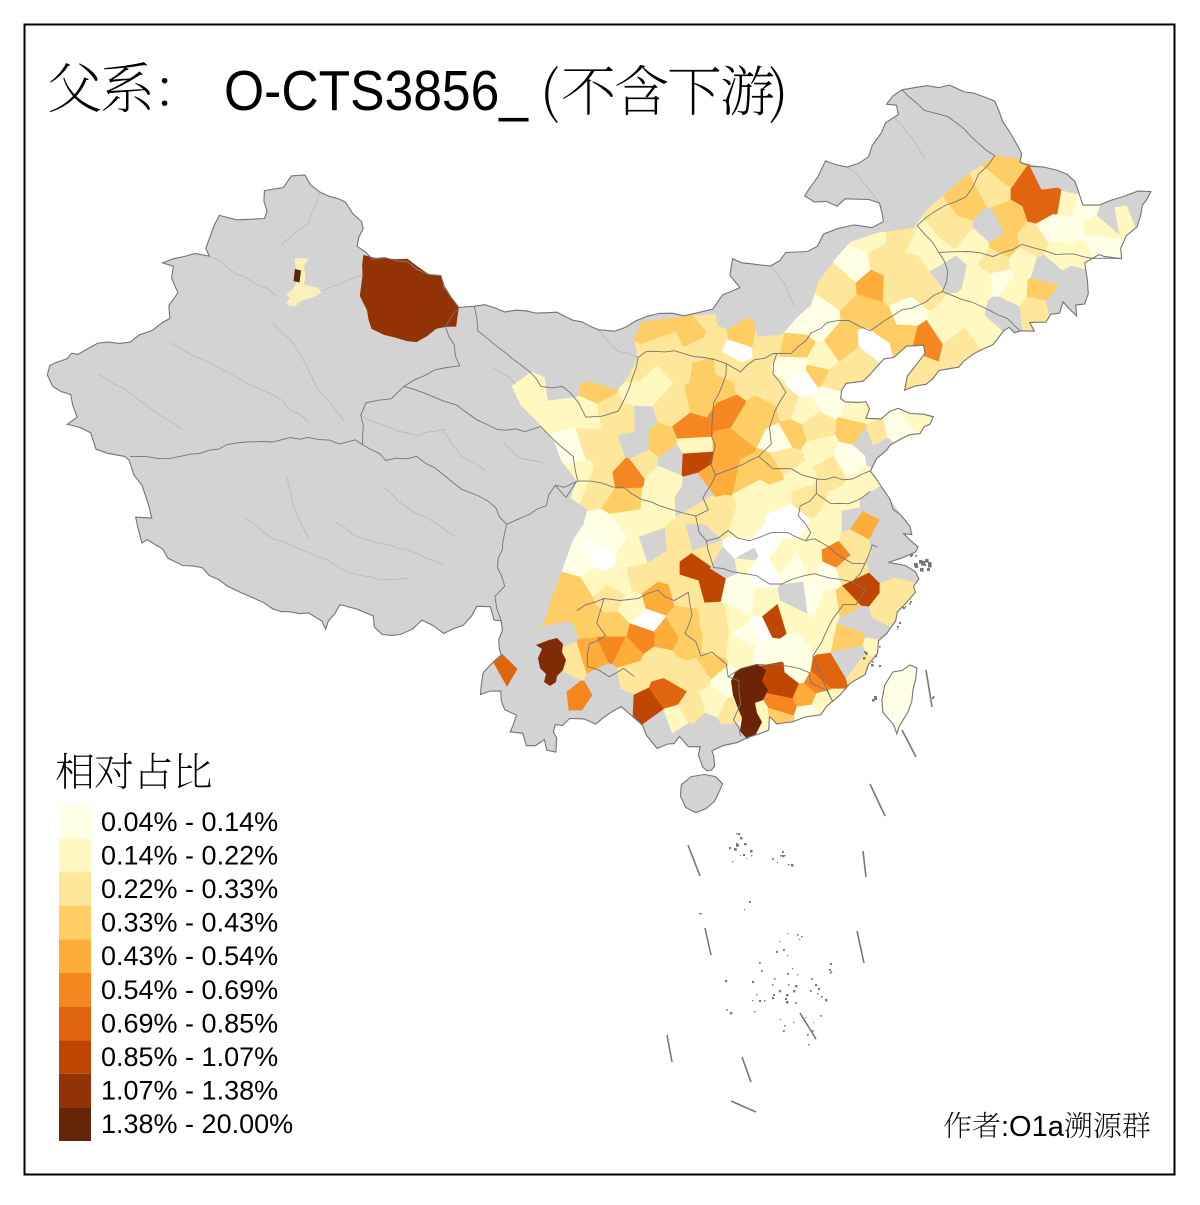 Image resolution: width=1200 pixels, height=1205 pixels. Describe the element at coordinates (189, 990) in the screenshot. I see `svg-text: 0.54% - 0.69%` at that location.